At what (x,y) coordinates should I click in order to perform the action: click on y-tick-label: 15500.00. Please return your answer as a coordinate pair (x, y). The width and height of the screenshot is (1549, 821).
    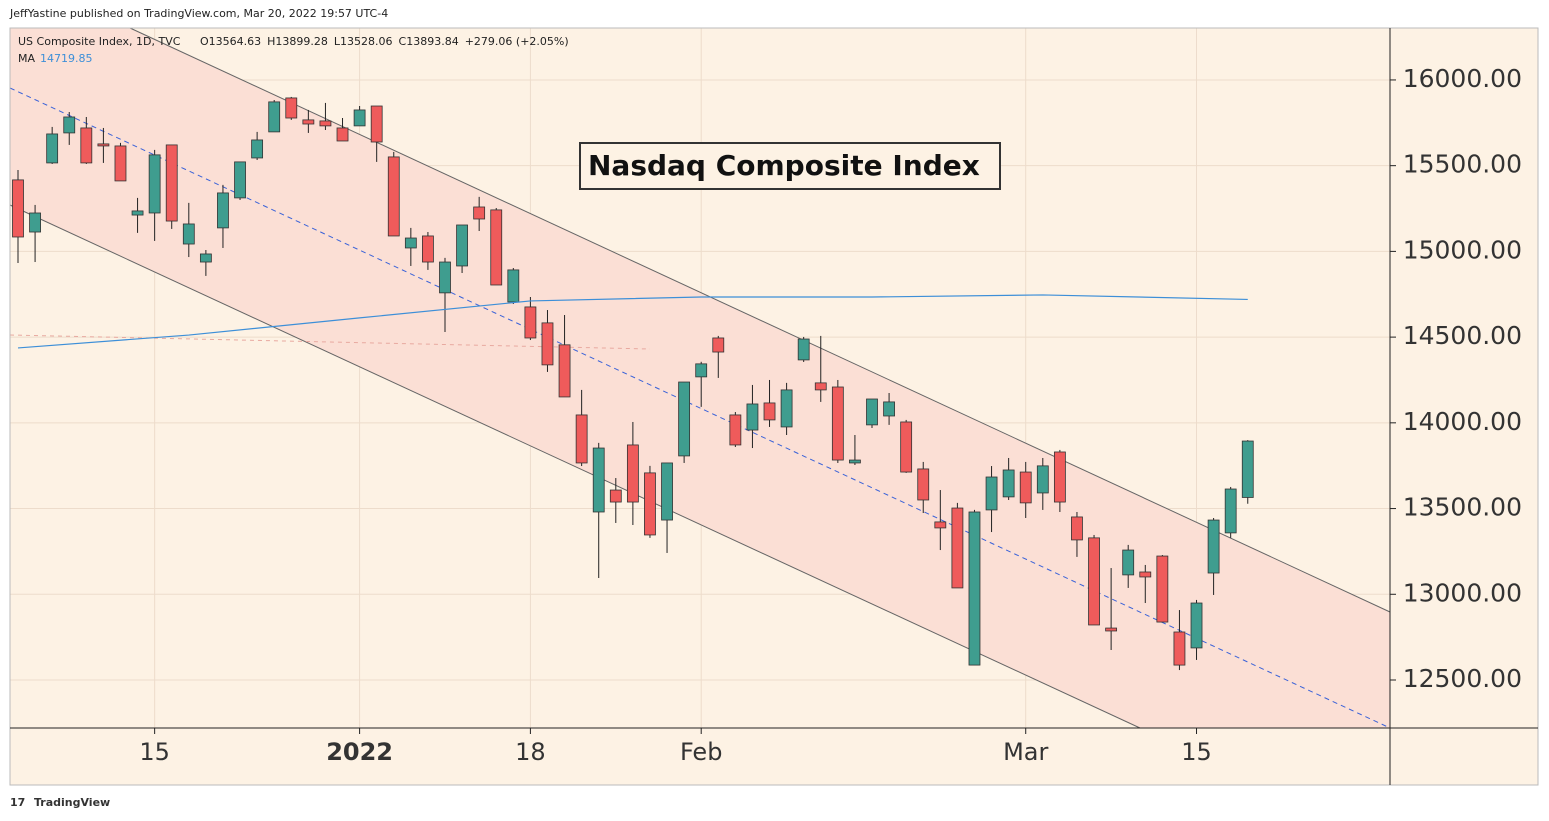
    Looking at the image, I should click on (1462, 164).